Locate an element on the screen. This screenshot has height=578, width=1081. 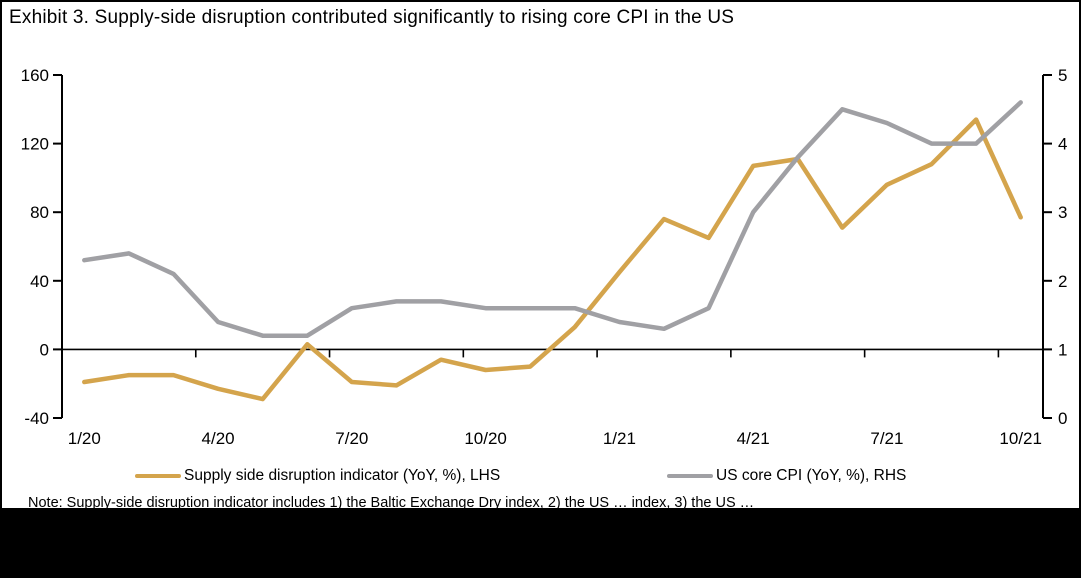
redaction-bar is located at coordinates (540, 543).